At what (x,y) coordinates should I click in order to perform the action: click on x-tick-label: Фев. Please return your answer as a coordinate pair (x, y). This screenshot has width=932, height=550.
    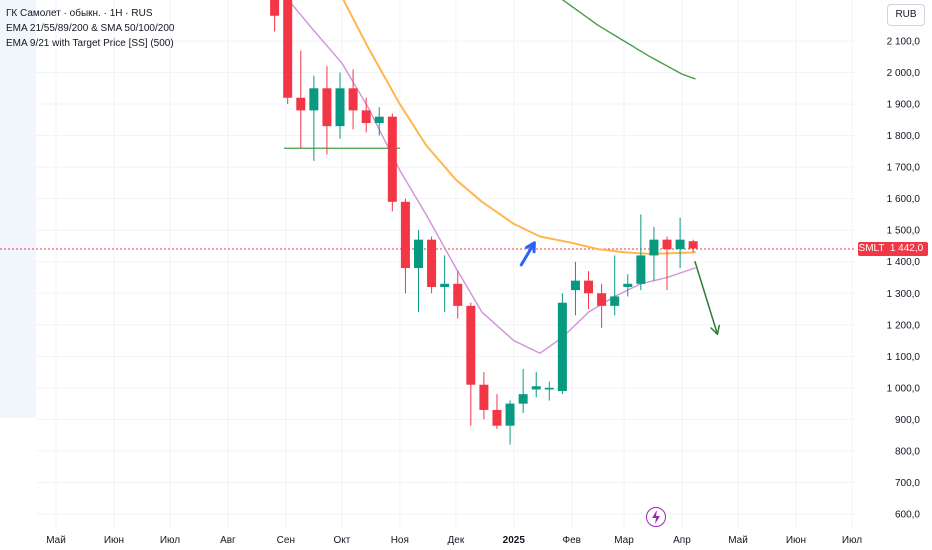
    Looking at the image, I should click on (571, 540).